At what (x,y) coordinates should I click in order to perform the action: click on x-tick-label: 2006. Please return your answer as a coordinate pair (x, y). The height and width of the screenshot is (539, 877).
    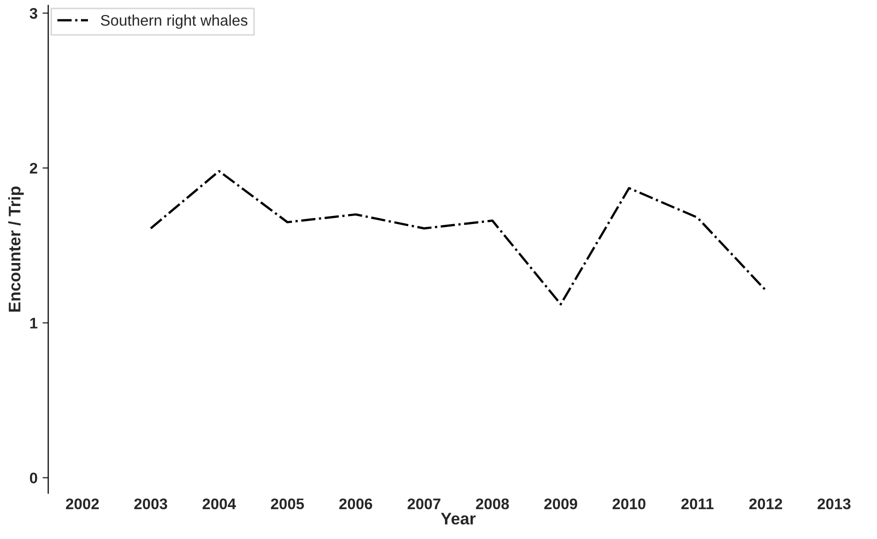
    Looking at the image, I should click on (355, 504).